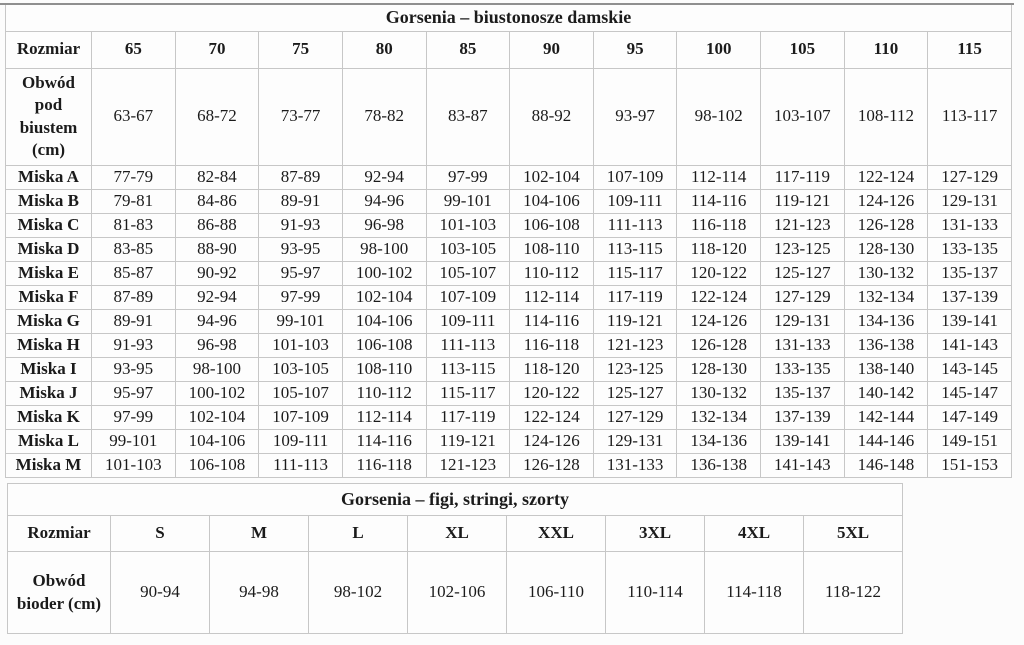  What do you see at coordinates (969, 49) in the screenshot?
I see `size-column-header: 115` at bounding box center [969, 49].